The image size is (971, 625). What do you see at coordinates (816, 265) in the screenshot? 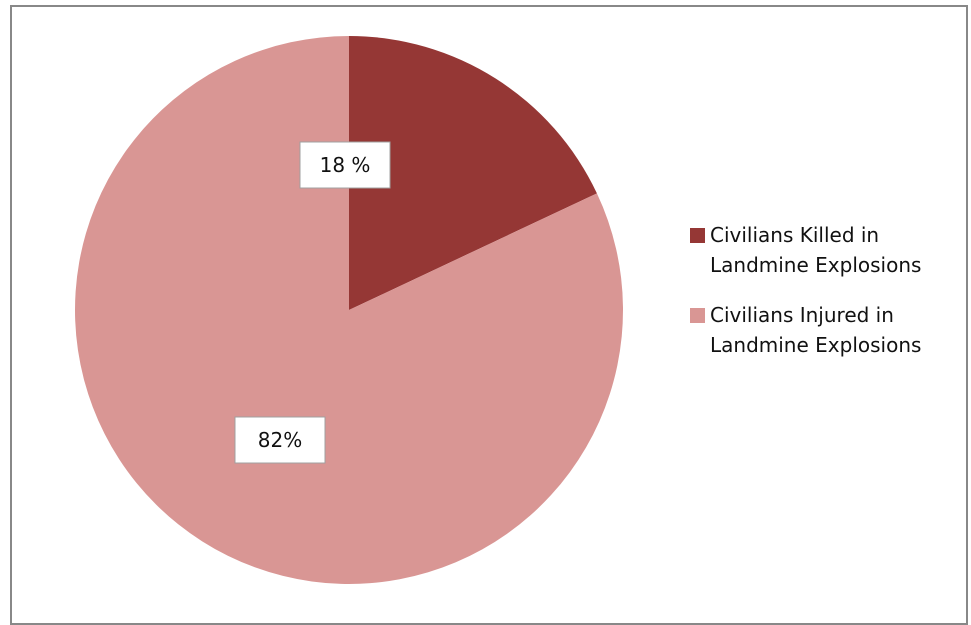
I see `legend-label-killed-line2: Landmine Explosions` at bounding box center [816, 265].